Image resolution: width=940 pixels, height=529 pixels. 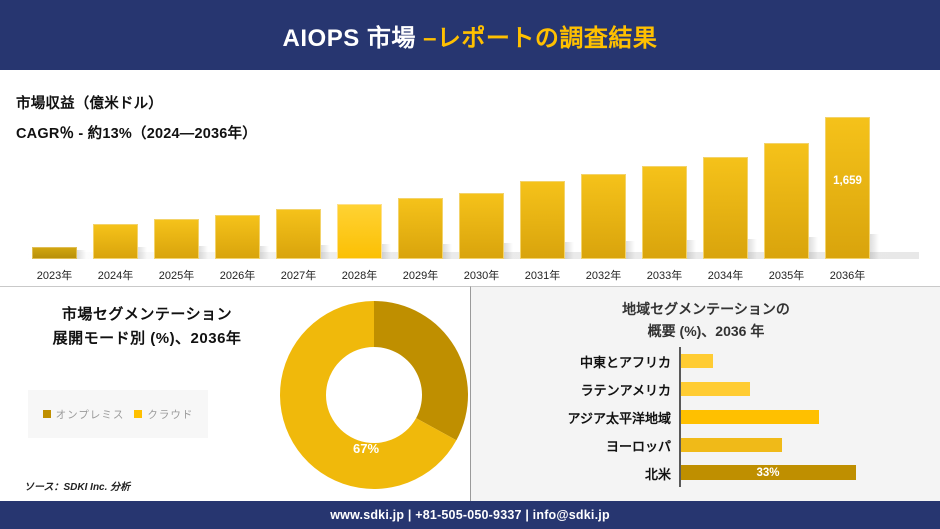 What do you see at coordinates (625, 390) in the screenshot?
I see `region-bar-label: ラテンアメリカ` at bounding box center [625, 390].